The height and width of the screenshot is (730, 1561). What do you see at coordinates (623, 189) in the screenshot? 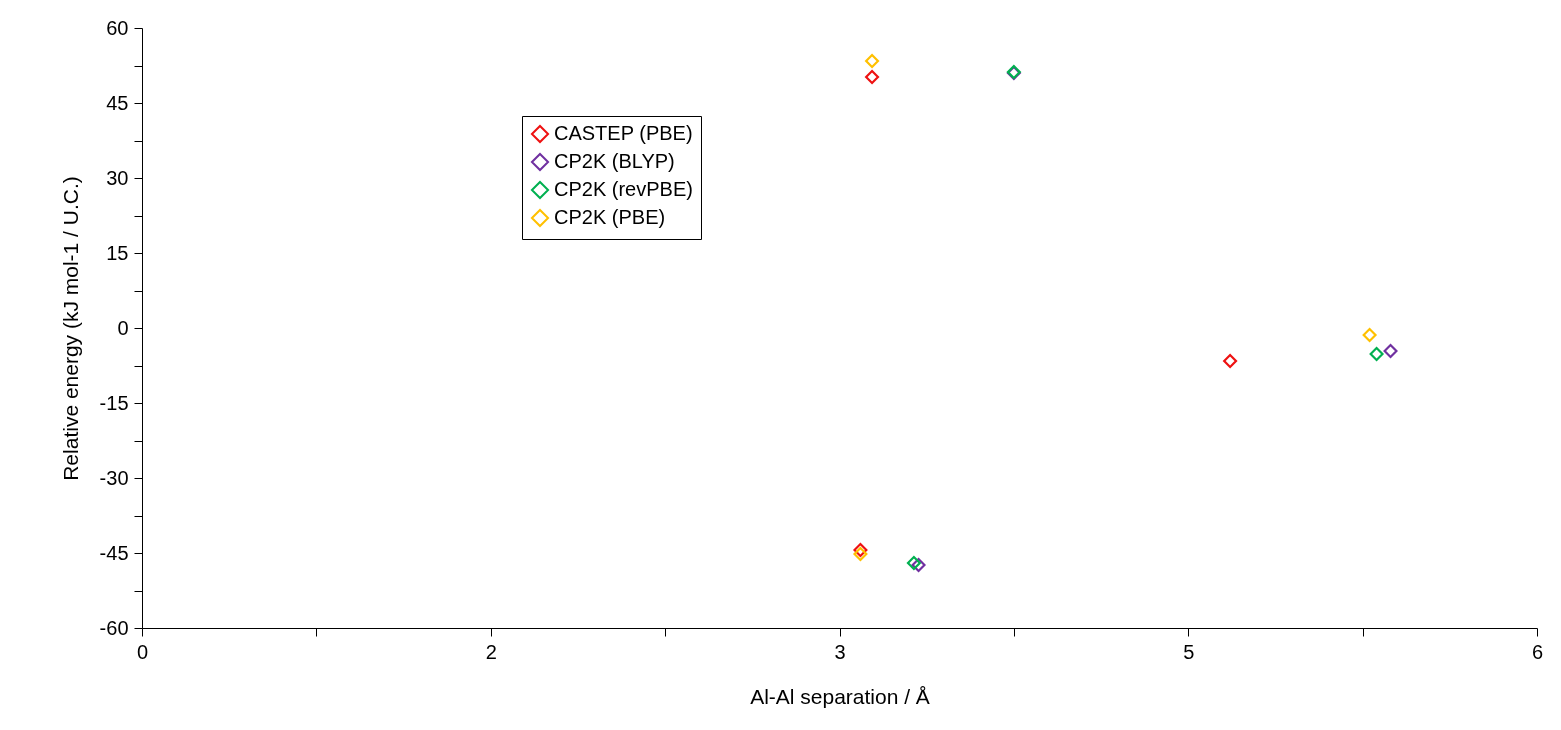
I see `legend-label: CP2K (revPBE)` at bounding box center [623, 189].